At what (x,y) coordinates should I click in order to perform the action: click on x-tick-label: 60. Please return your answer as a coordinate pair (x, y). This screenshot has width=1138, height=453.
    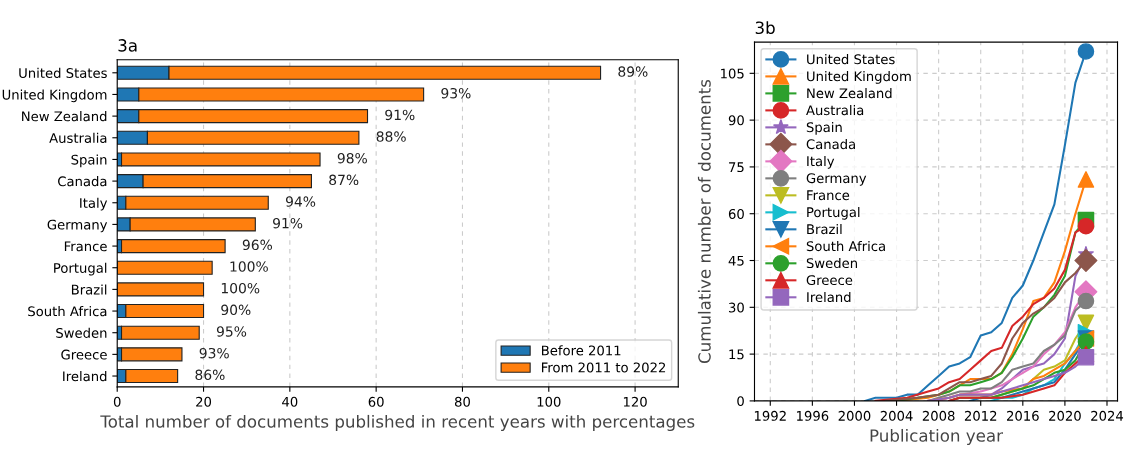
    Looking at the image, I should click on (376, 401).